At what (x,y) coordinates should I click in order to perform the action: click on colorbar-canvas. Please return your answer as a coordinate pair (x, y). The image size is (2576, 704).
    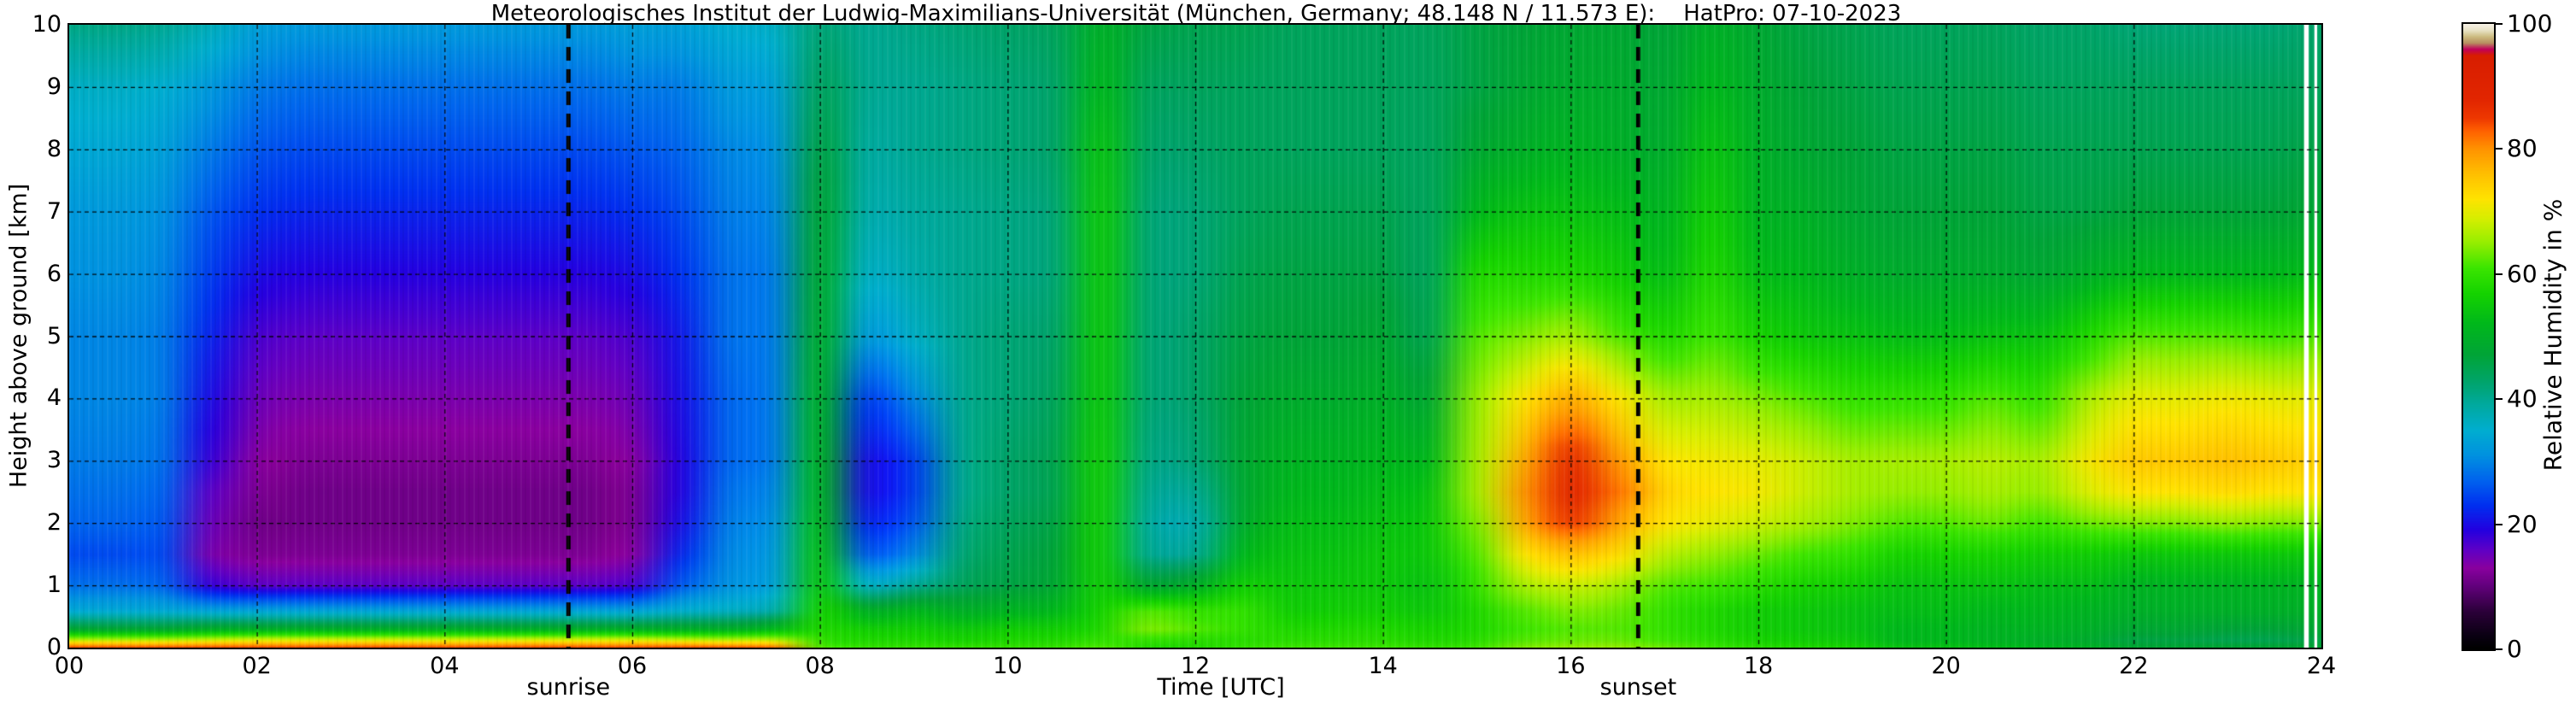
    Looking at the image, I should click on (2478, 336).